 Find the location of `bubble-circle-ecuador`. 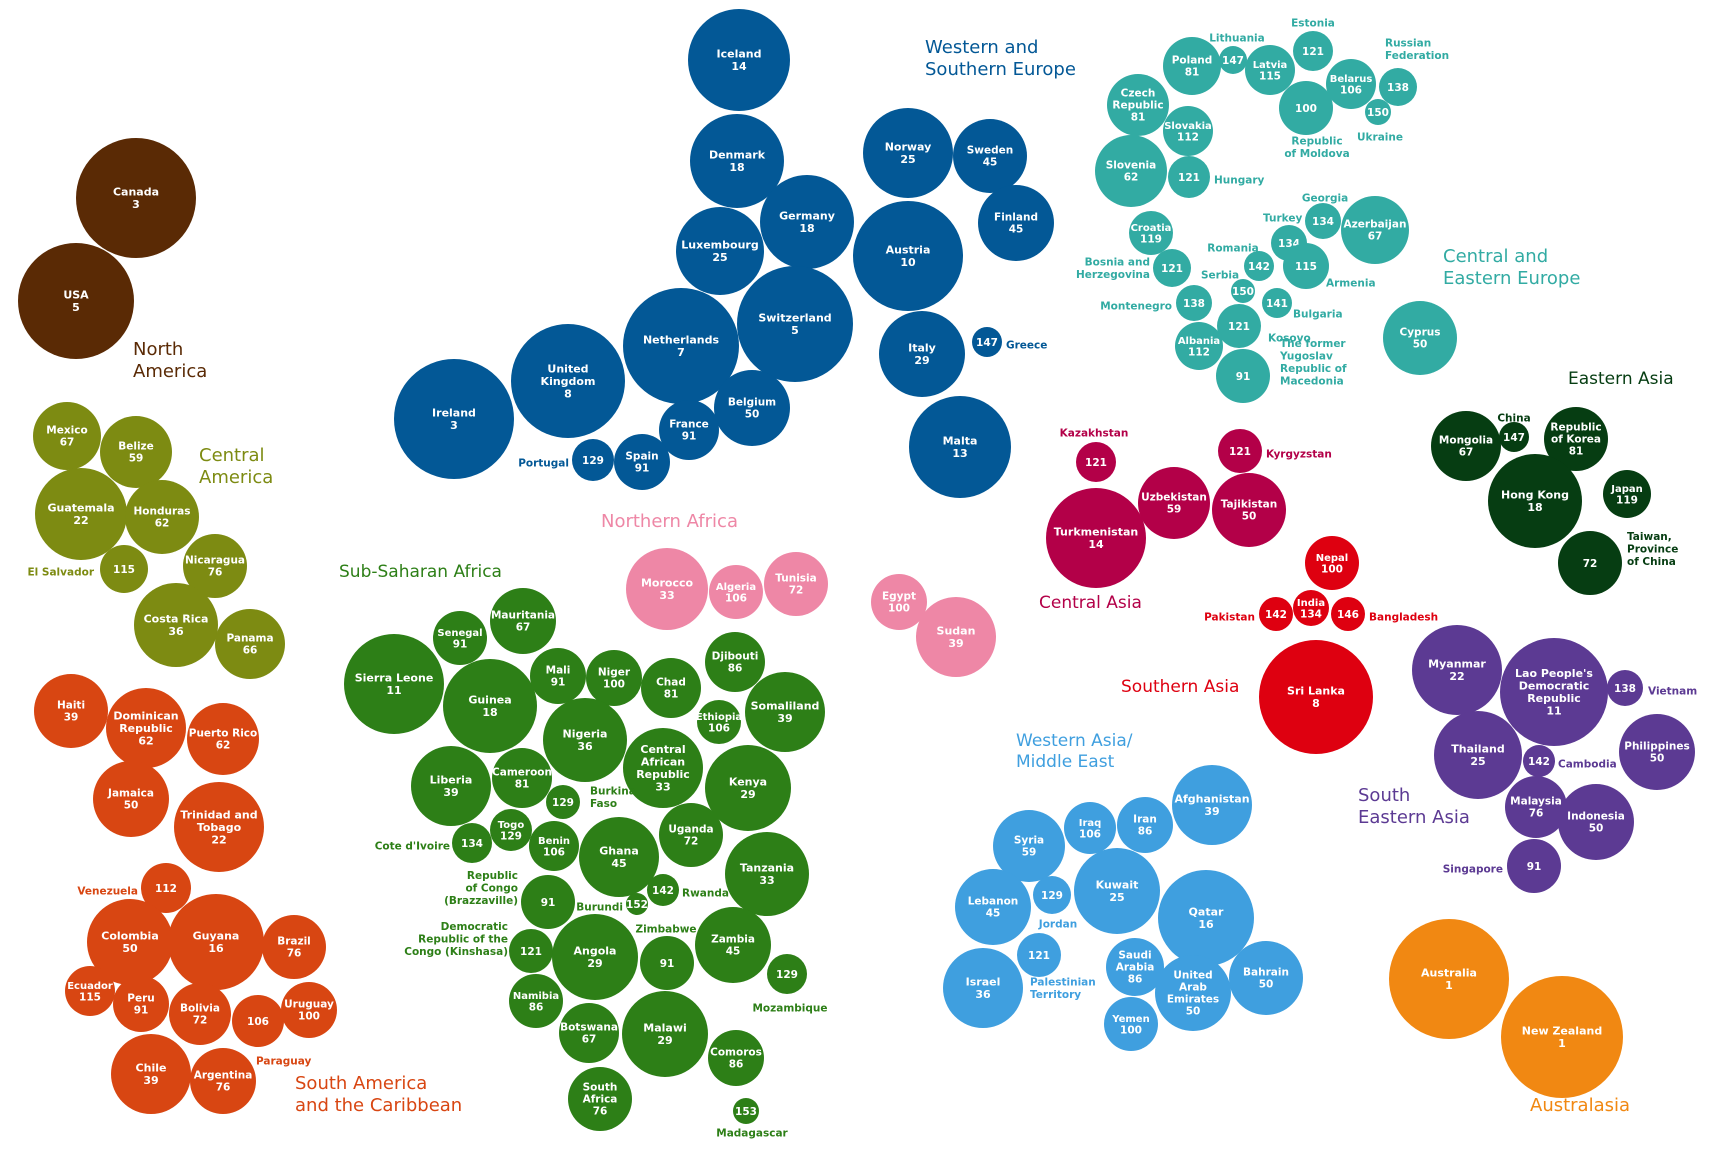

bubble-circle-ecuador is located at coordinates (90, 991).